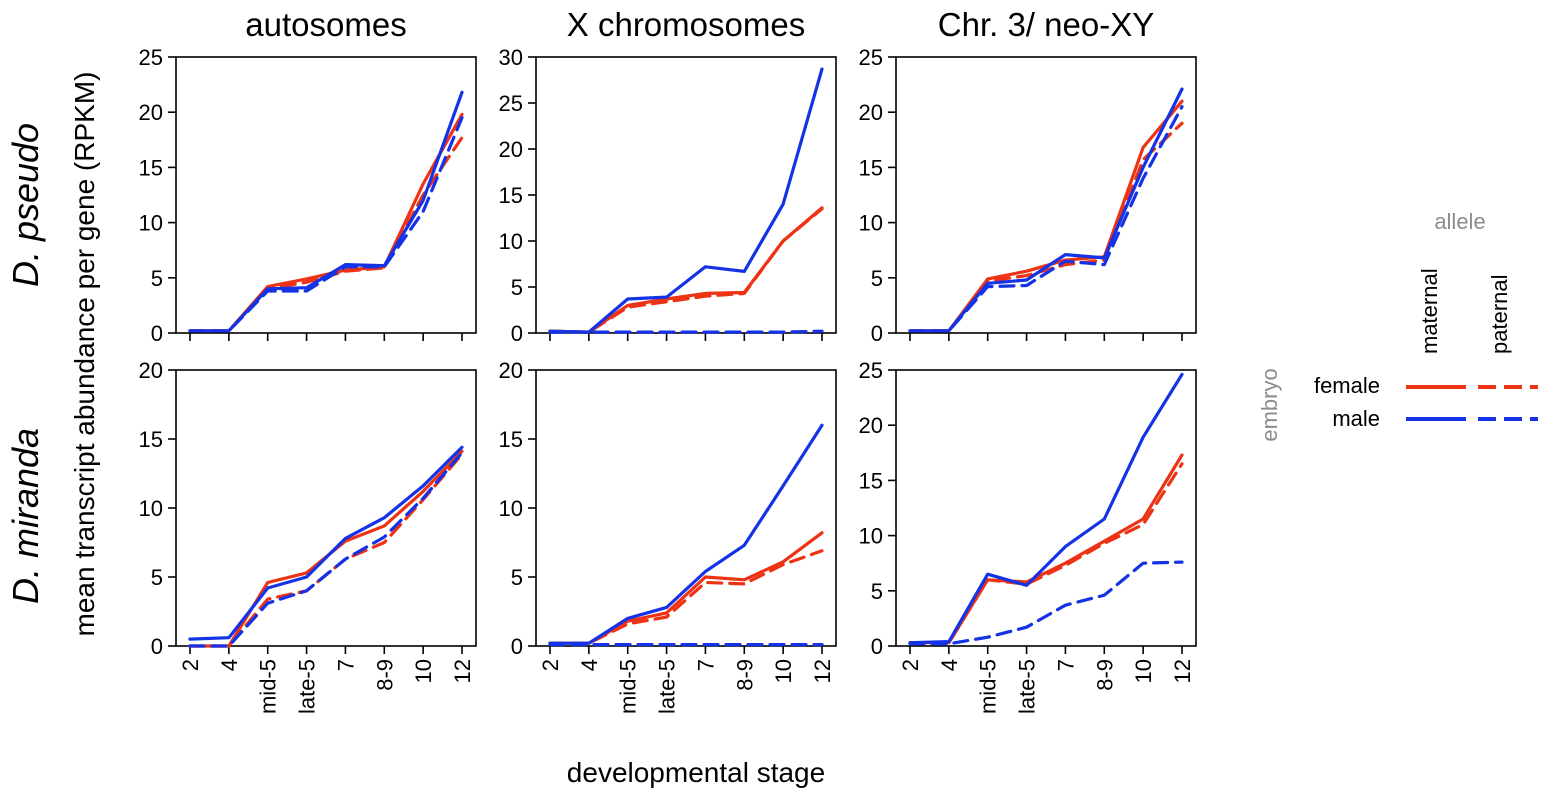 The width and height of the screenshot is (1546, 800). I want to click on legend-embryo-title: embryo, so click(1269, 404).